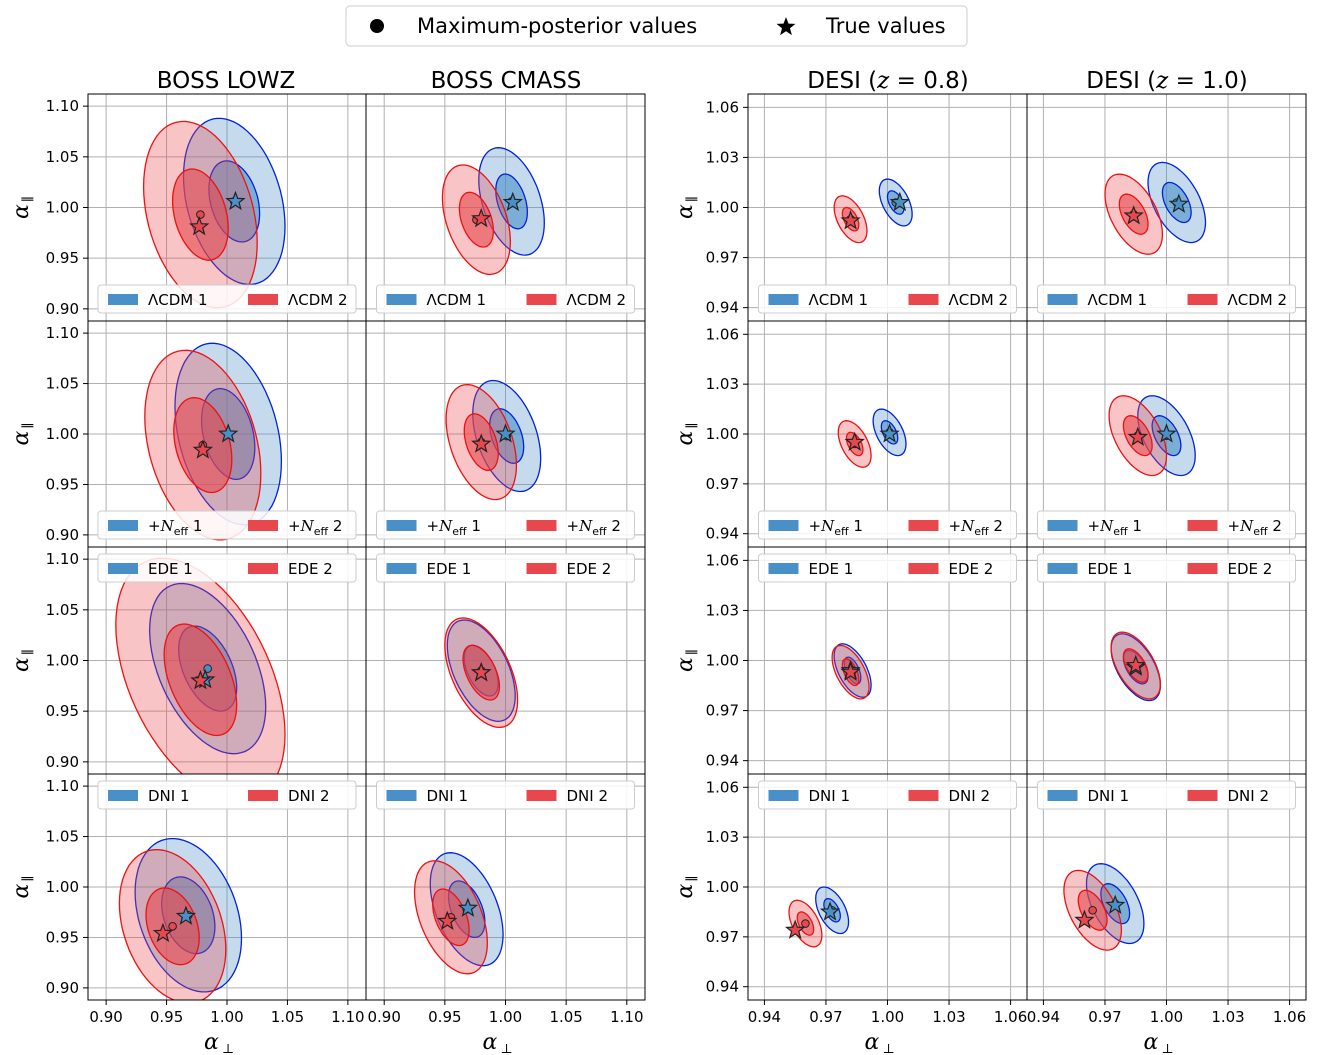 The image size is (1319, 1055). Describe the element at coordinates (449, 569) in the screenshot. I see `legend-label-model-1: EDE 1` at that location.